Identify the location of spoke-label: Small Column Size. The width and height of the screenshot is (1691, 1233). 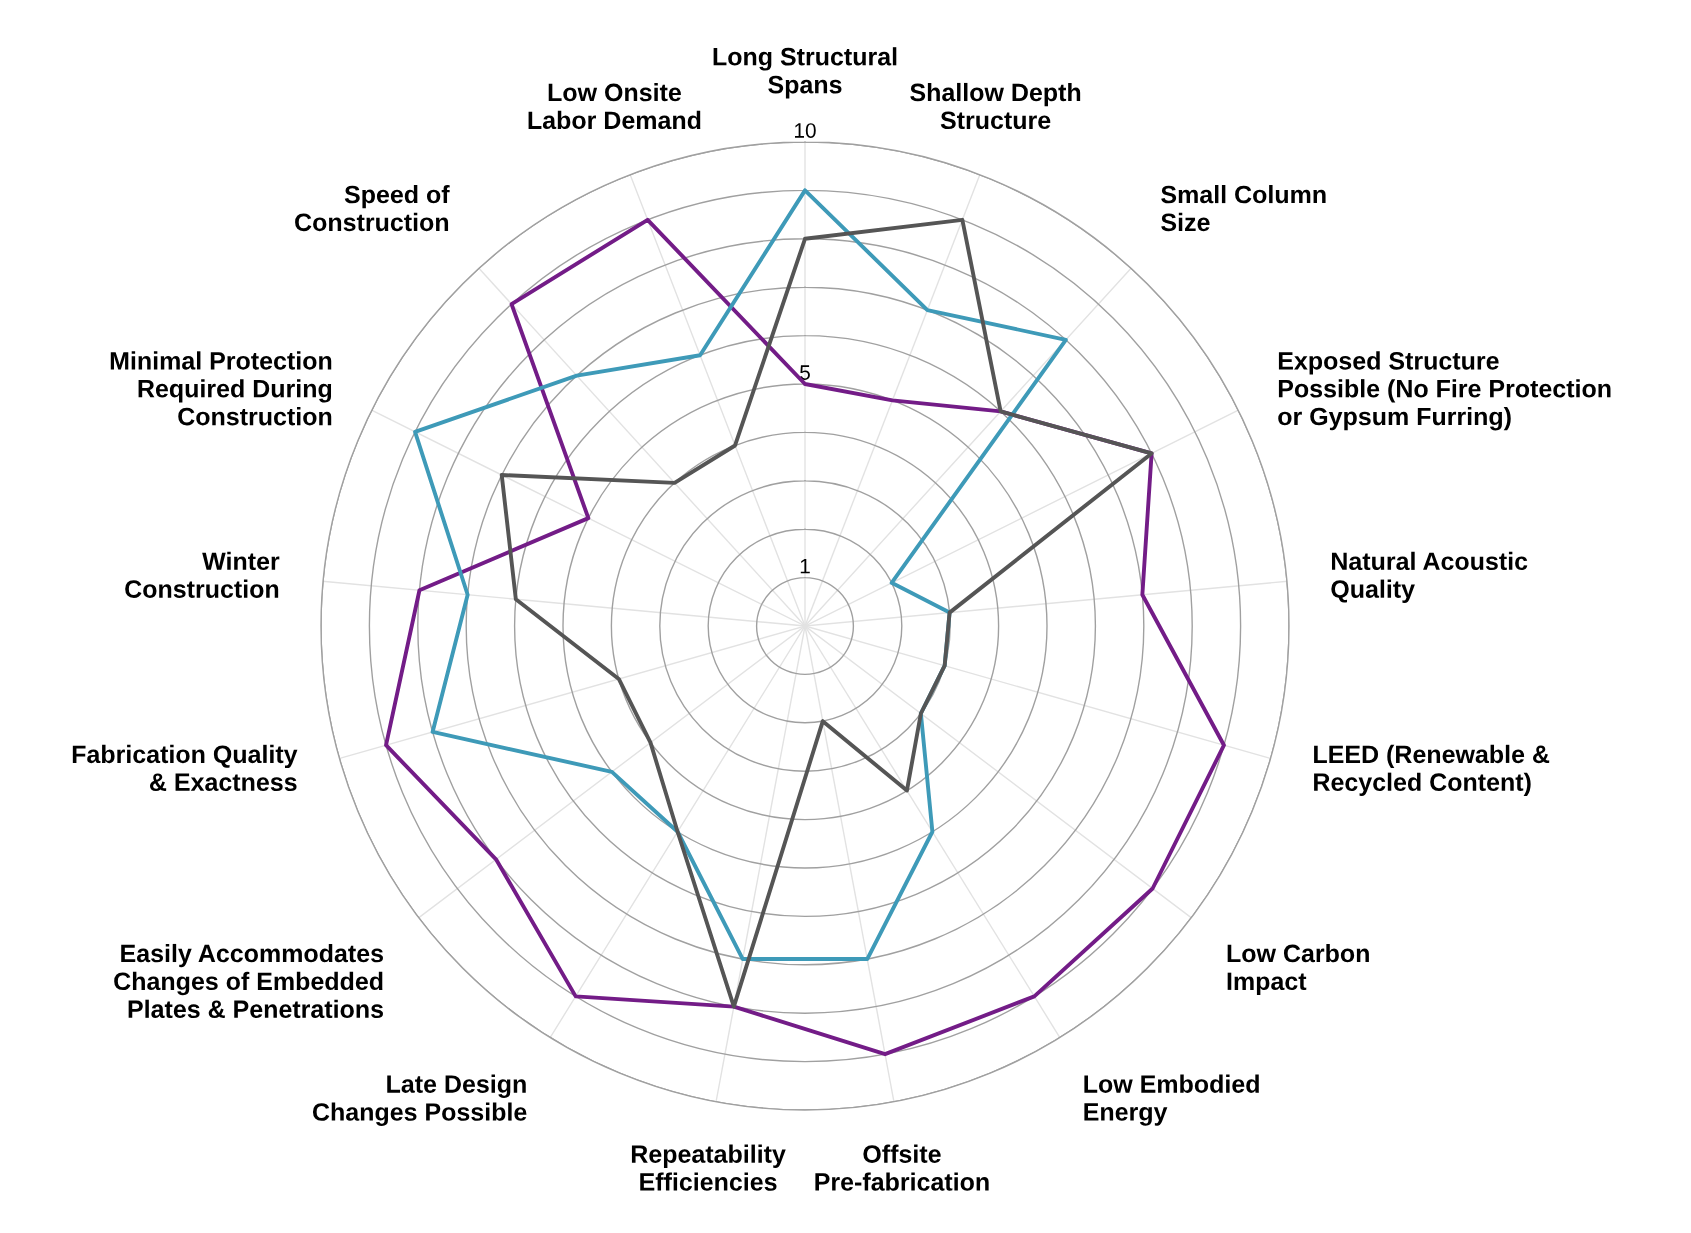
(1243, 208).